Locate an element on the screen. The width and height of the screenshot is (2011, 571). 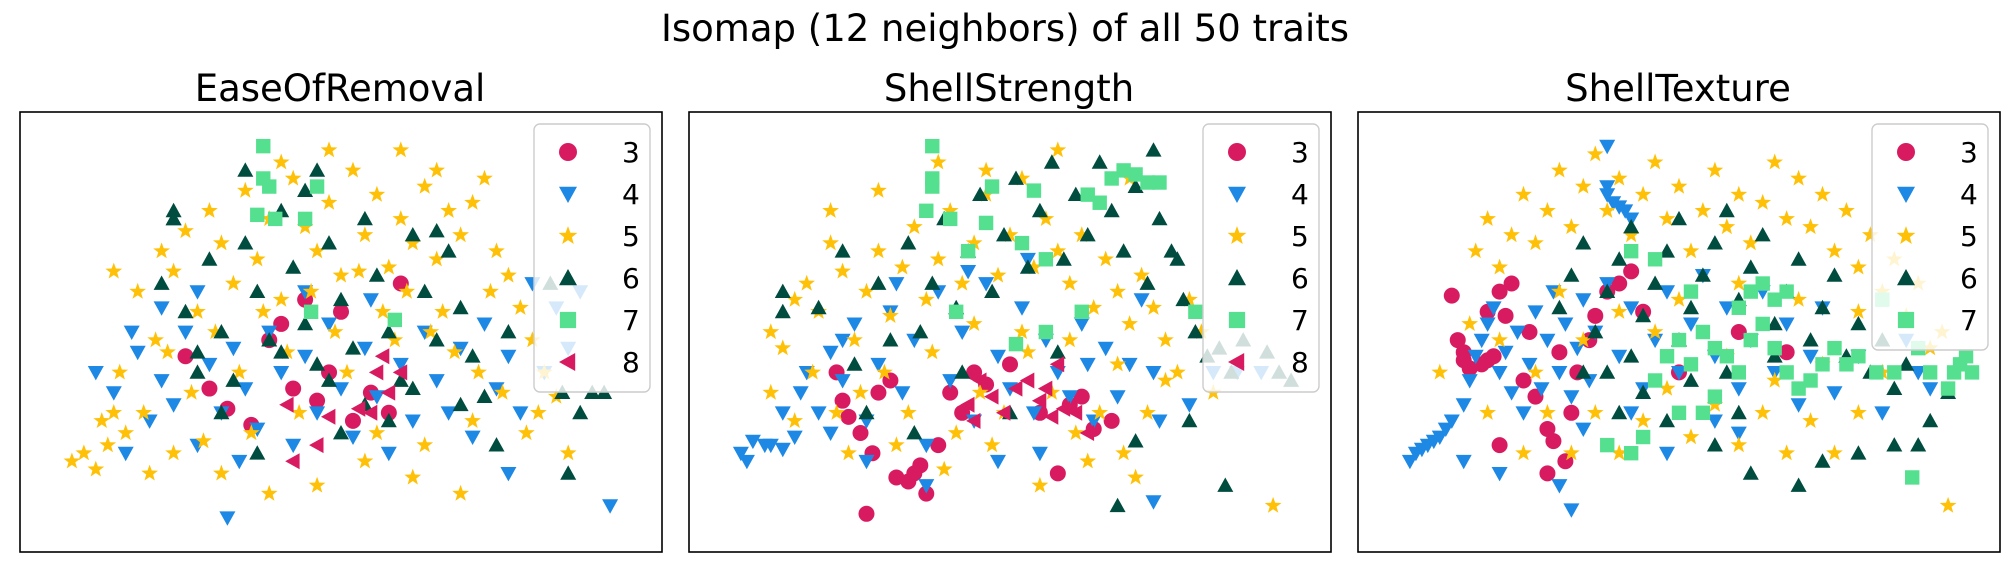
legend-label-4: 4 is located at coordinates (1300, 194).